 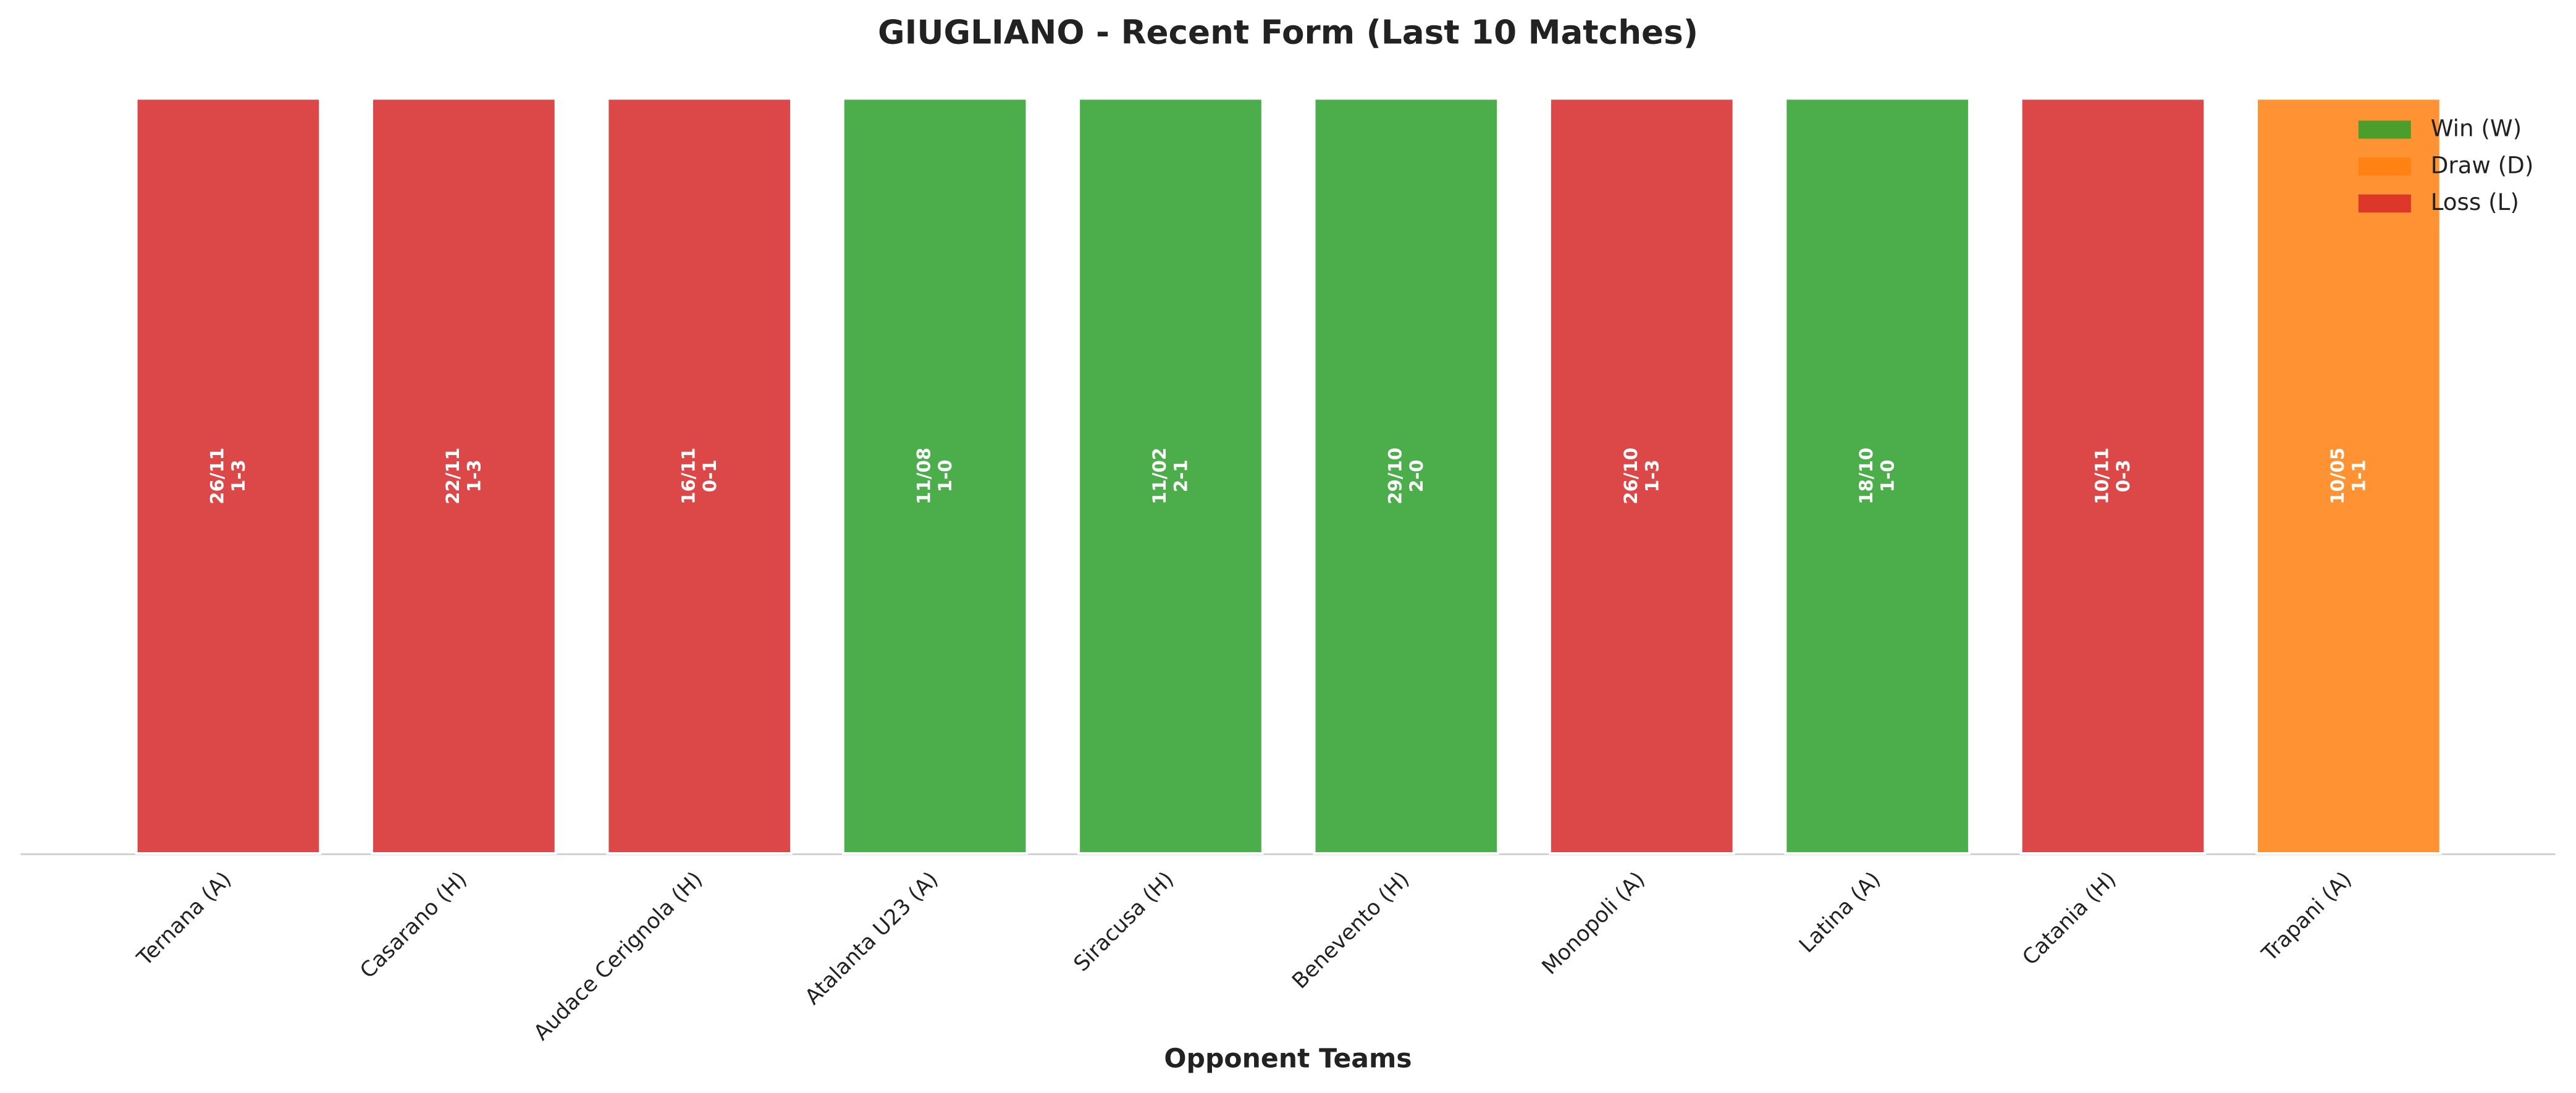 I want to click on bar-label: 26/11, so click(x=217, y=476).